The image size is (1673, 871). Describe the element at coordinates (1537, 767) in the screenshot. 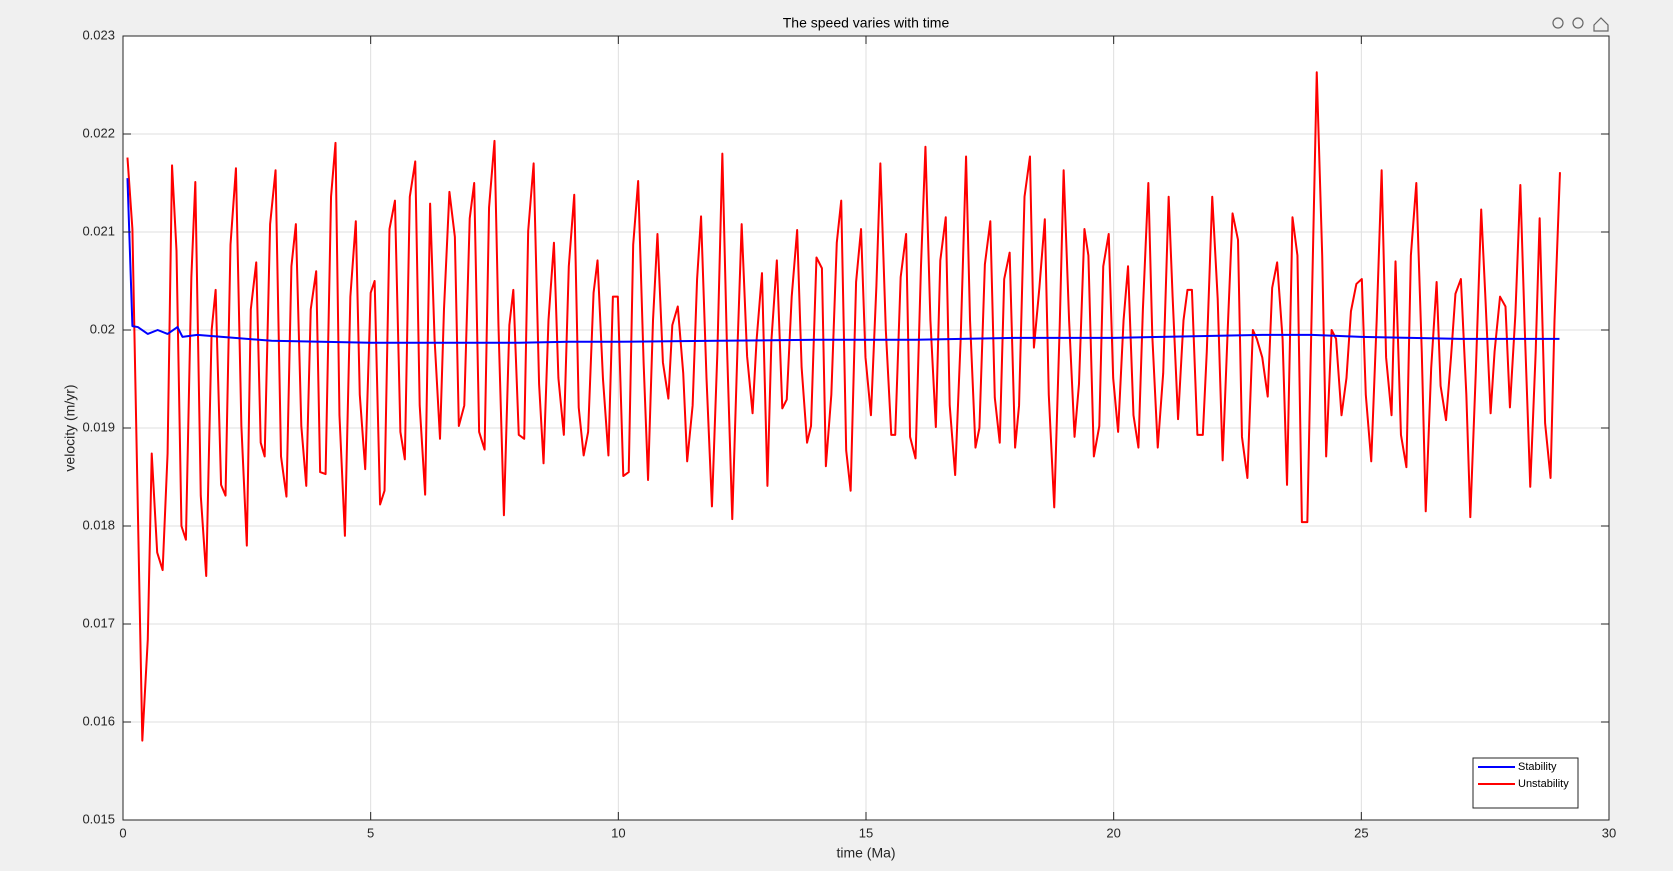

I see `legend-label: Stability` at that location.